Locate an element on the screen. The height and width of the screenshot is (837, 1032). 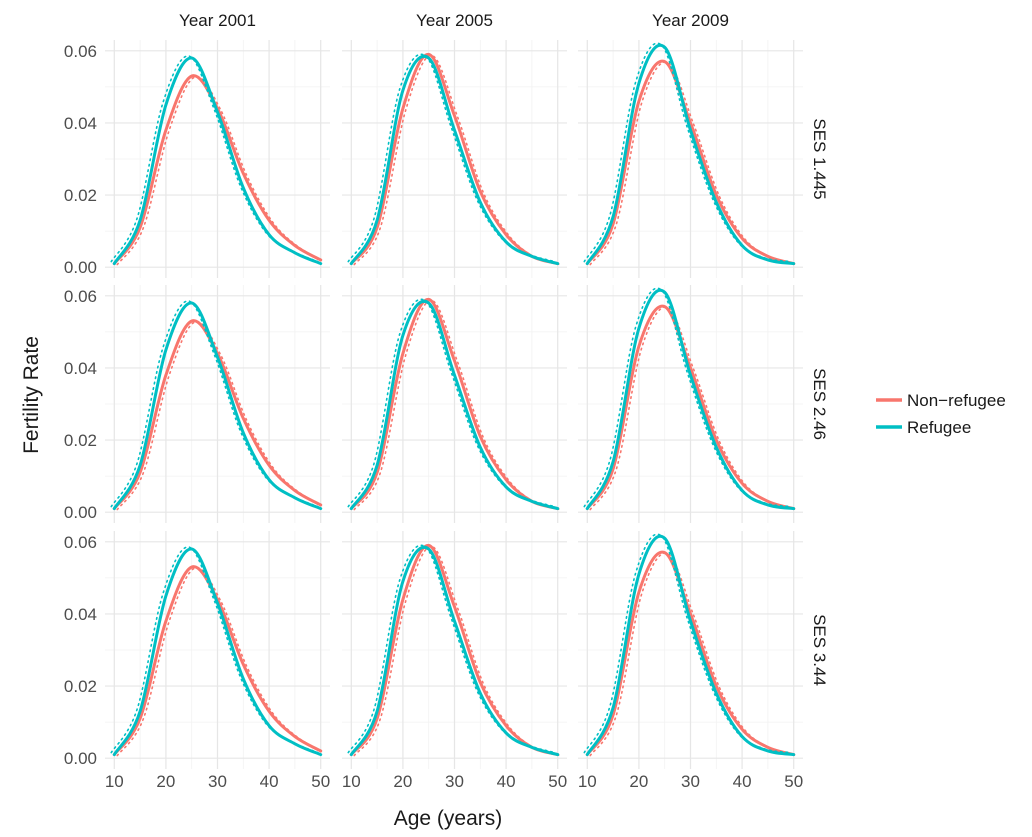
column-strip-label: Year 2005 is located at coordinates (454, 20).